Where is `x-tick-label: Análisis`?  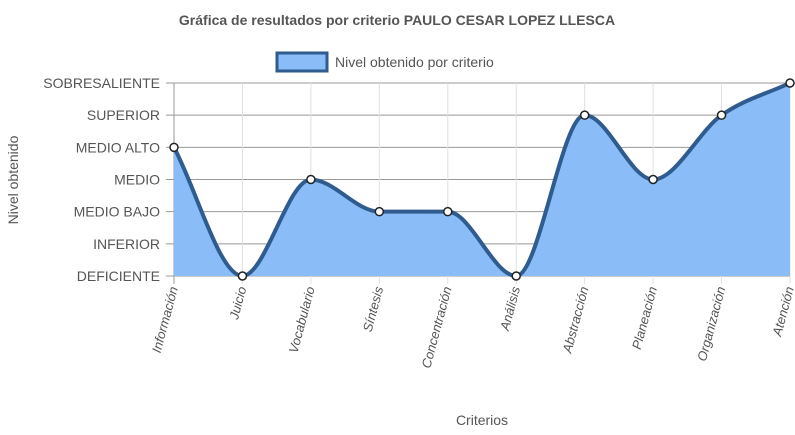
x-tick-label: Análisis is located at coordinates (510, 308).